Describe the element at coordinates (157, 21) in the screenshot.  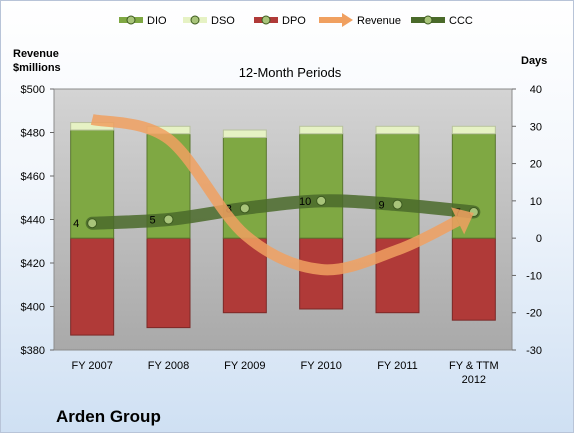
I see `legend-label: DIO` at that location.